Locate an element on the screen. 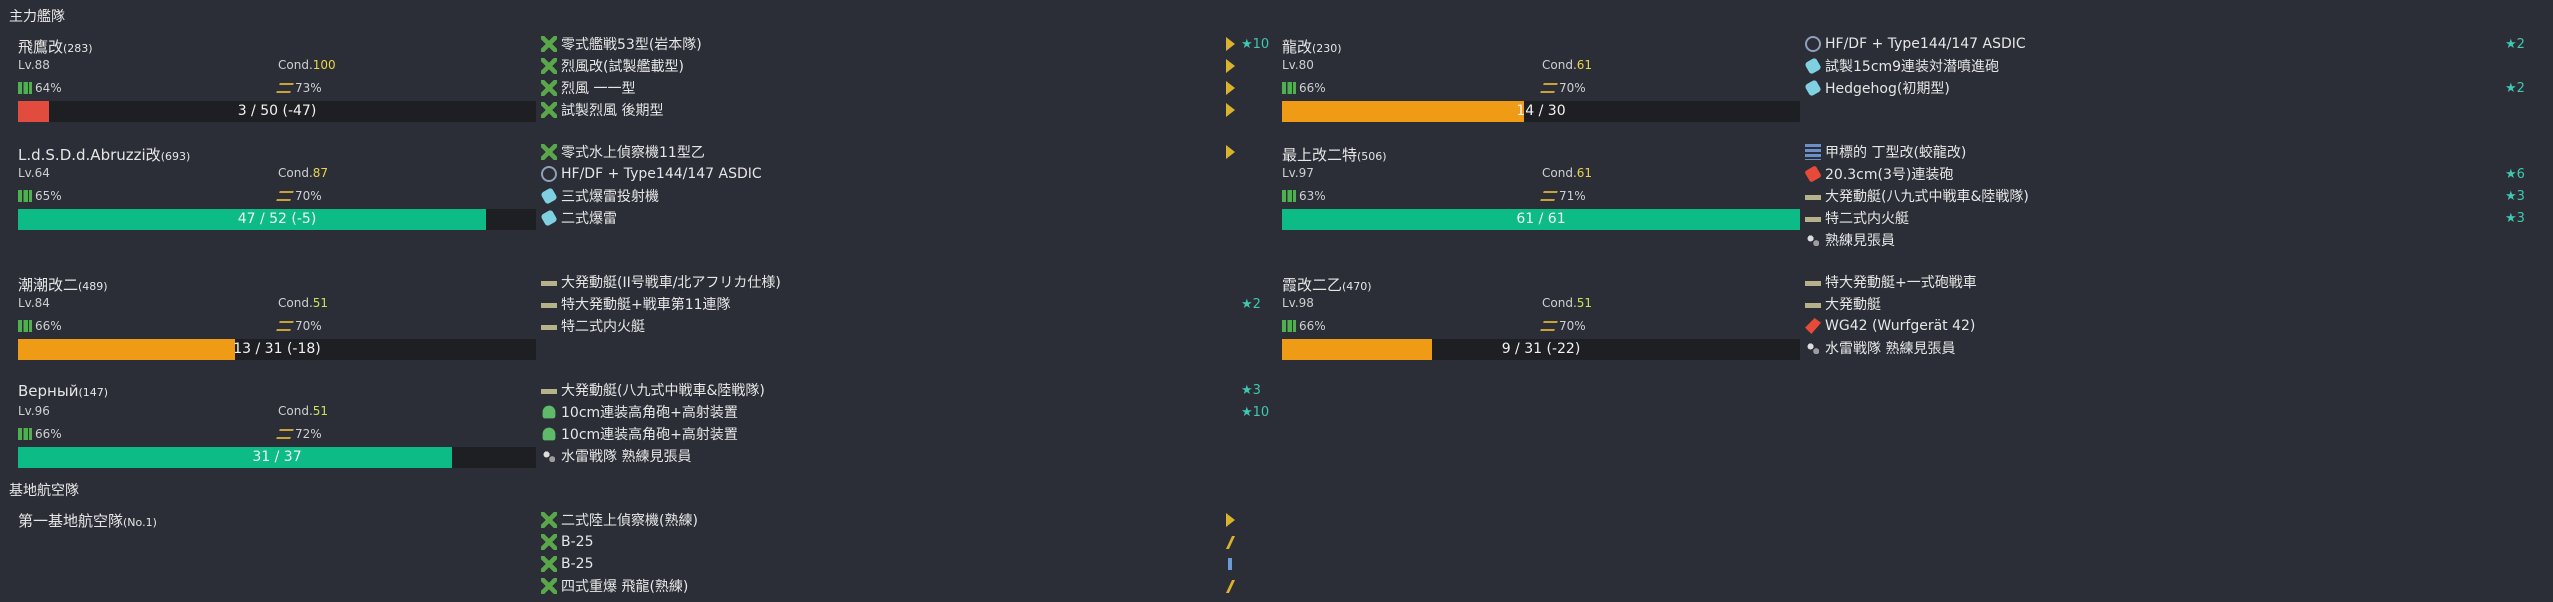 This screenshot has width=2553, height=602. equipment-slot: 10cm連装高角砲+高射装置 is located at coordinates (891, 434).